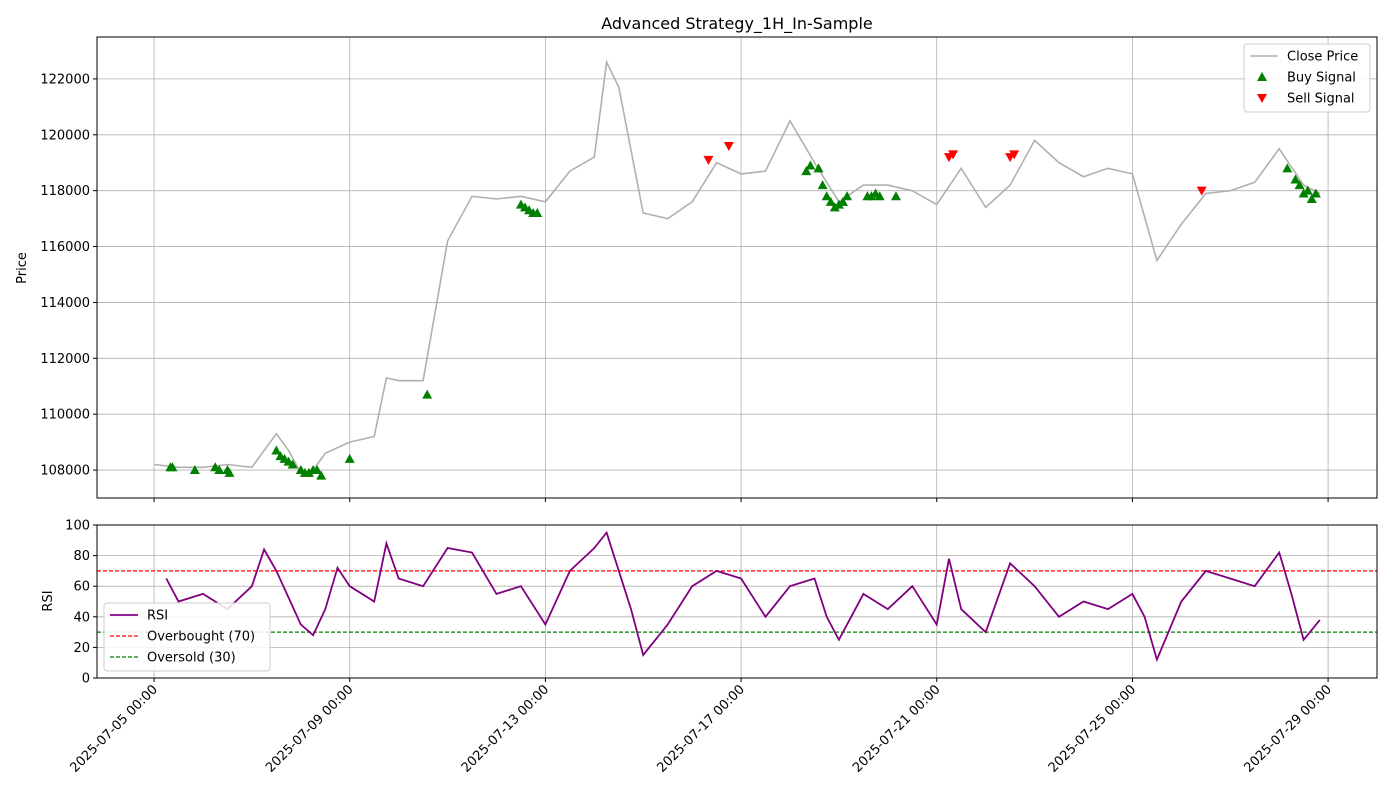 This screenshot has width=1400, height=800. Describe the element at coordinates (1262, 76) in the screenshot. I see `legend-swatch-buy-signal` at that location.